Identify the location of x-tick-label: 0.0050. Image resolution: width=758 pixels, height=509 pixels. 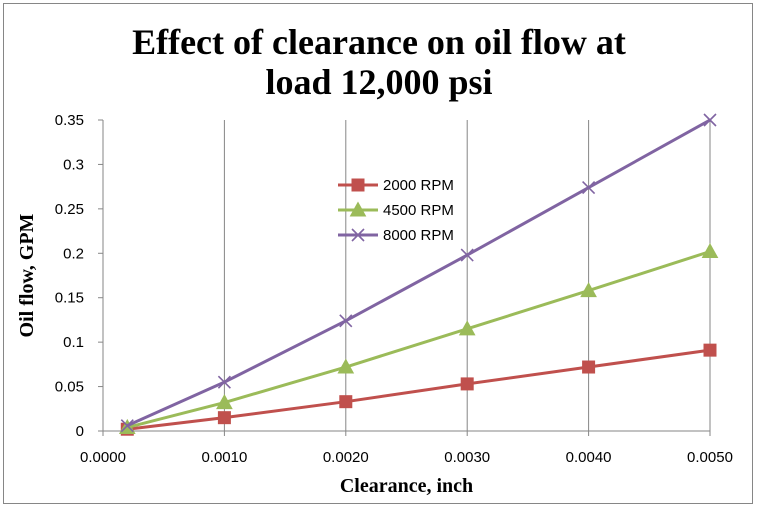
(710, 457).